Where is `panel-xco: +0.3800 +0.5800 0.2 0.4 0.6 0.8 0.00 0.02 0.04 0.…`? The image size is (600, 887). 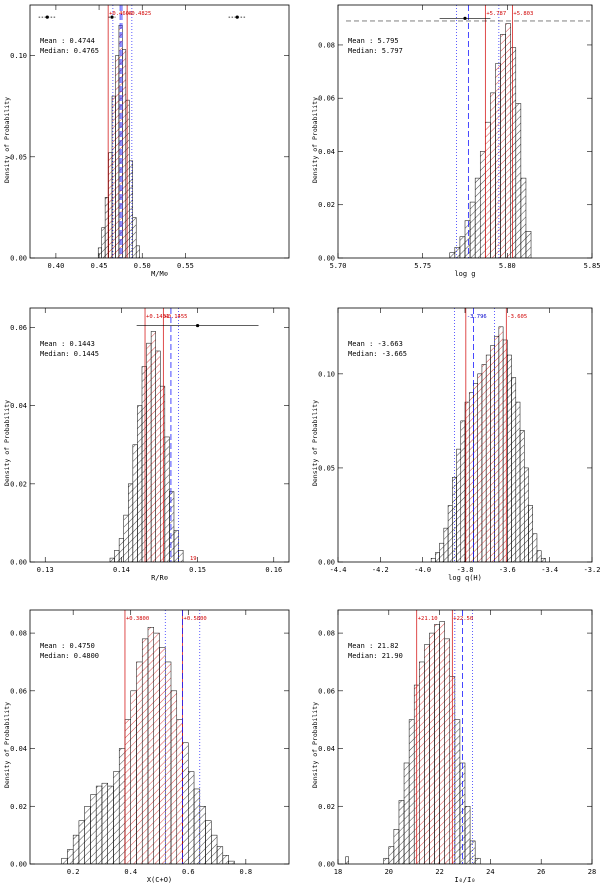 panel-xco: +0.3800 +0.5800 0.2 0.4 0.6 0.8 0.00 0.02 0.04 0.… is located at coordinates (150, 746).